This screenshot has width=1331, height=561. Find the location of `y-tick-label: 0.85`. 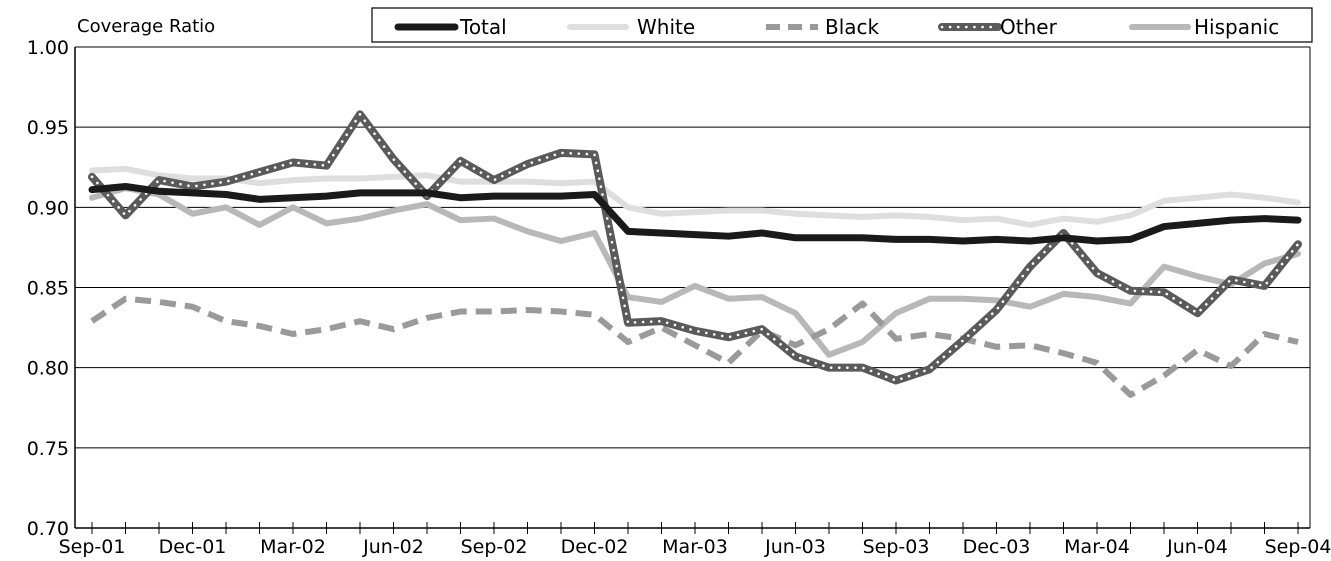

y-tick-label: 0.85 is located at coordinates (48, 289).